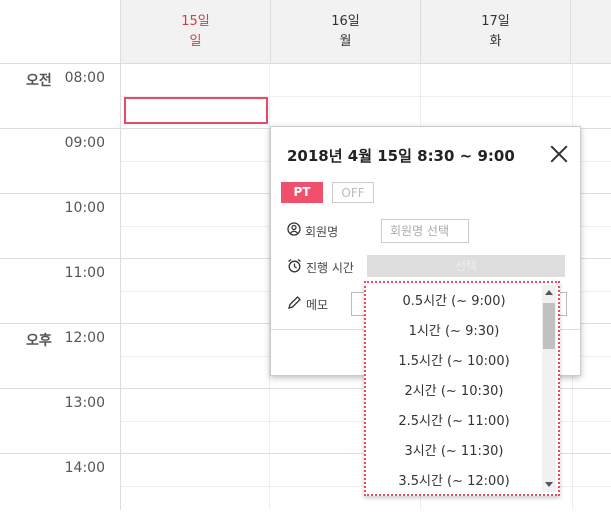  I want to click on dropdown-scrollbar, so click(549, 388).